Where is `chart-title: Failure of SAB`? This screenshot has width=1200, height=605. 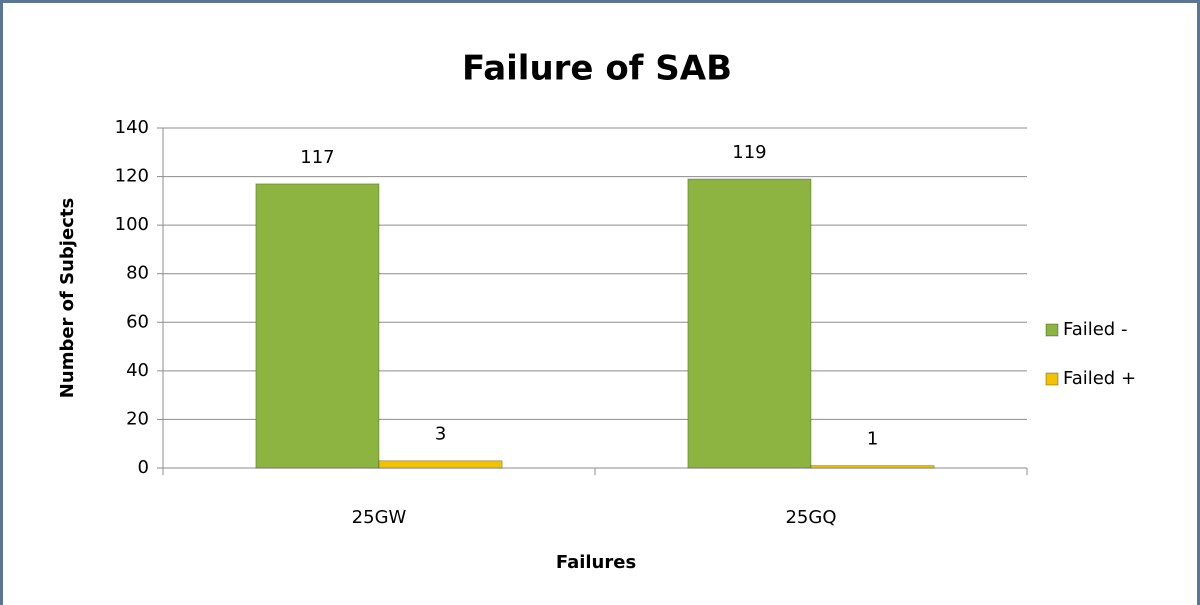
chart-title: Failure of SAB is located at coordinates (597, 69).